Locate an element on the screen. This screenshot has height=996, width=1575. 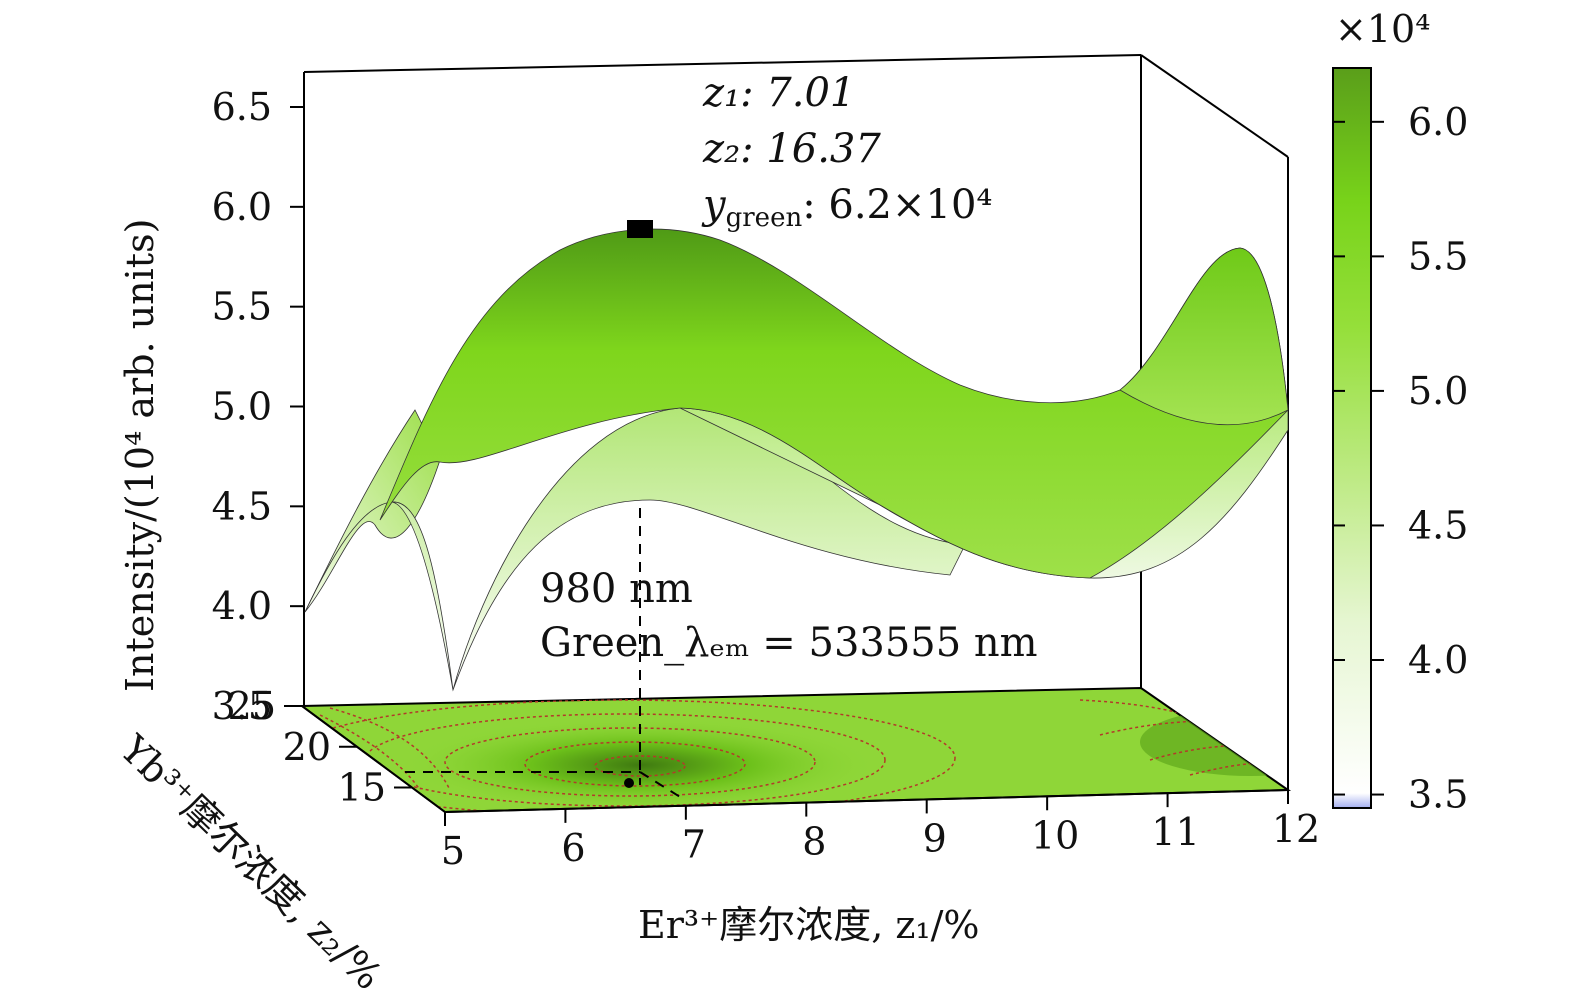
x-axis-title: Er³⁺摩尔浓度, z₁/% is located at coordinates (809, 925).